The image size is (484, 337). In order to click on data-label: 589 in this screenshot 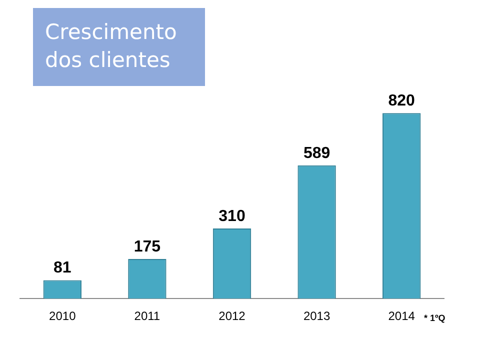, I will do `click(316, 153)`.